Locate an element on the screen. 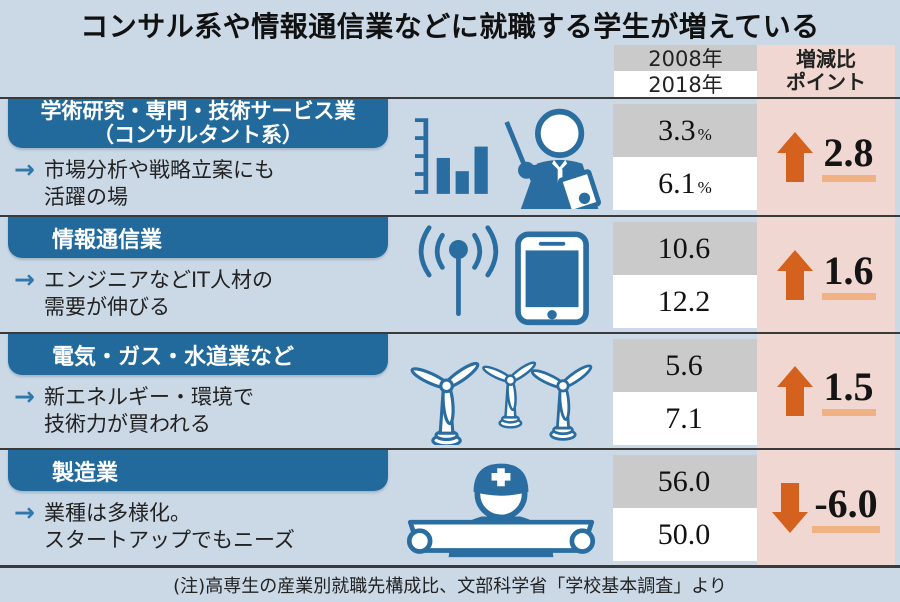 This screenshot has width=900, height=602. value-2018: 50.0 is located at coordinates (684, 534).